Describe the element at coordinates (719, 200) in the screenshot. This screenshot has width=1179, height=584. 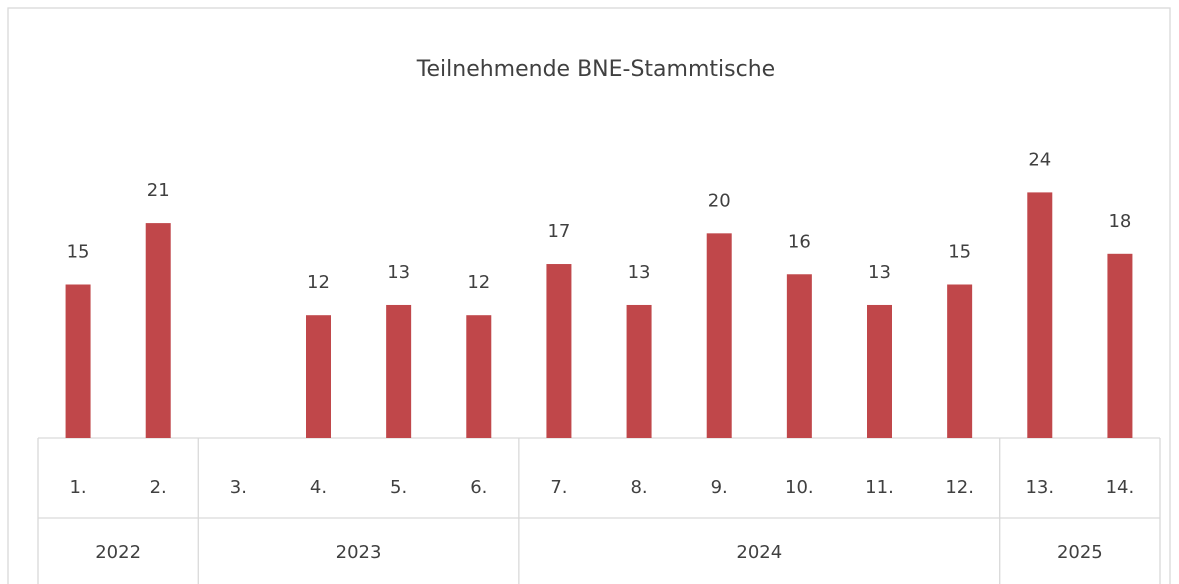
I see `data-label: 20` at that location.